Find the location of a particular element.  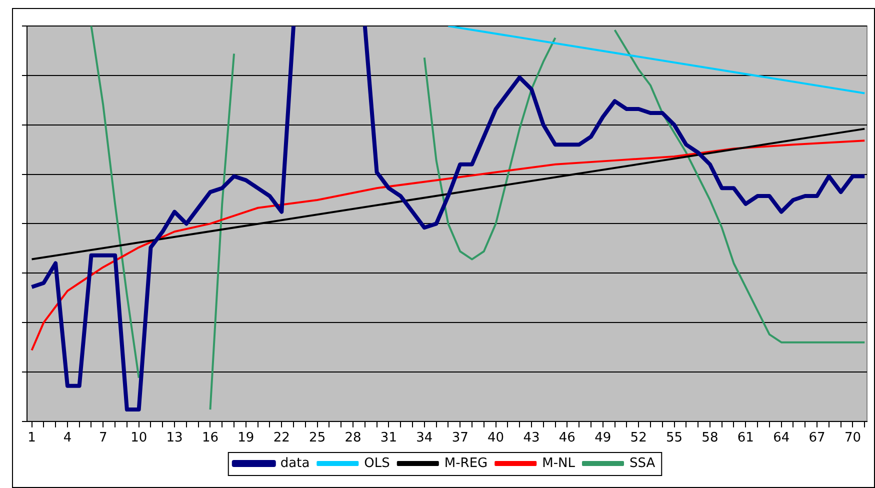

x-tick-label: 13 is located at coordinates (174, 438).